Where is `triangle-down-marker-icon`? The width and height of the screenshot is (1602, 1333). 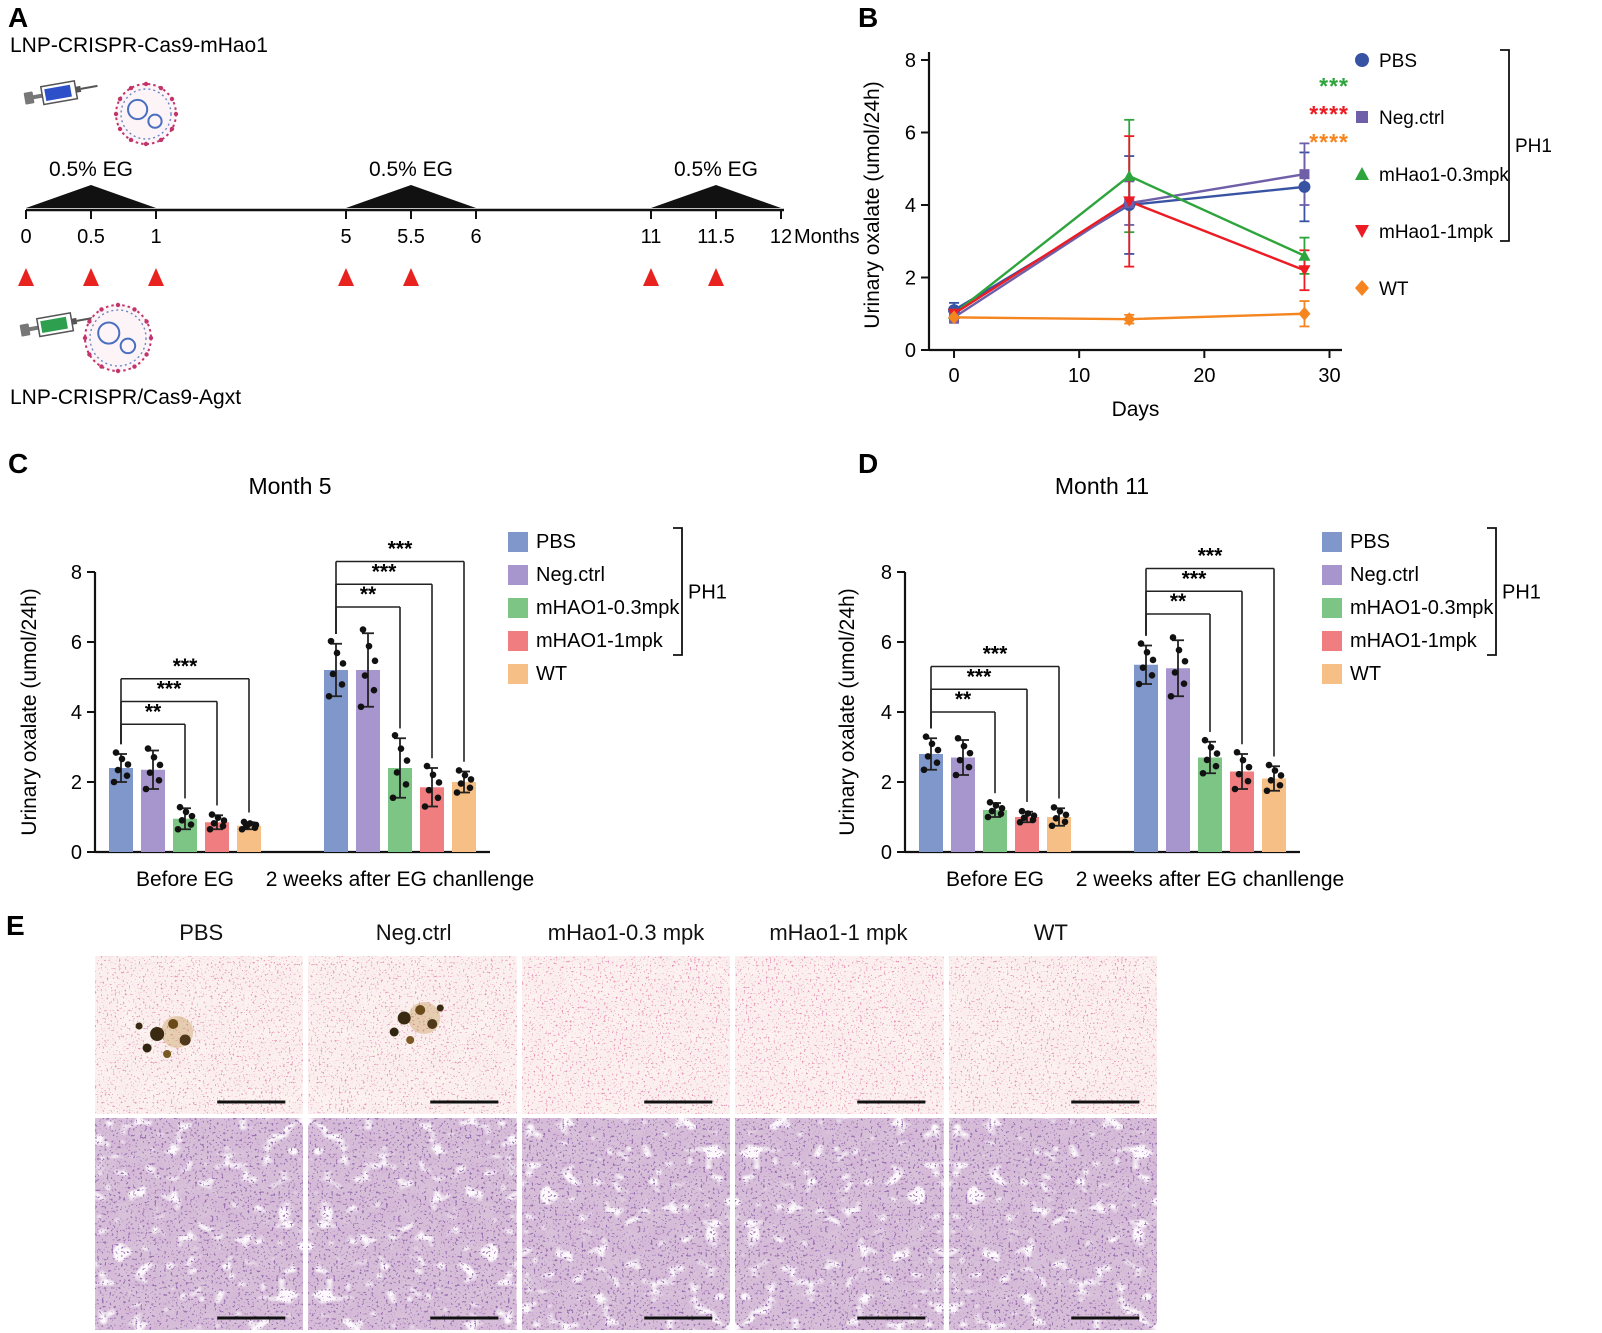 triangle-down-marker-icon is located at coordinates (1304, 271).